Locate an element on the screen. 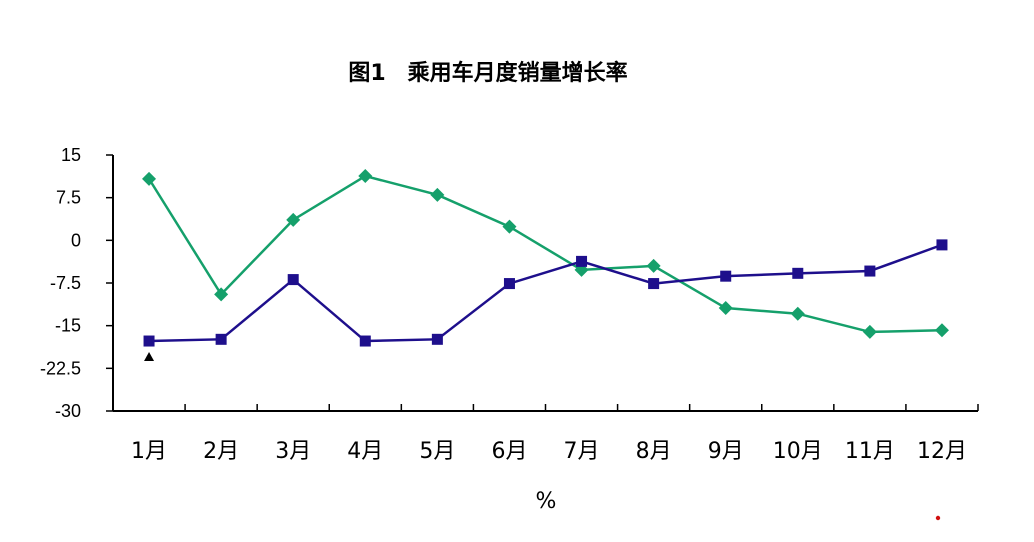  decorative-red-dot is located at coordinates (938, 518).